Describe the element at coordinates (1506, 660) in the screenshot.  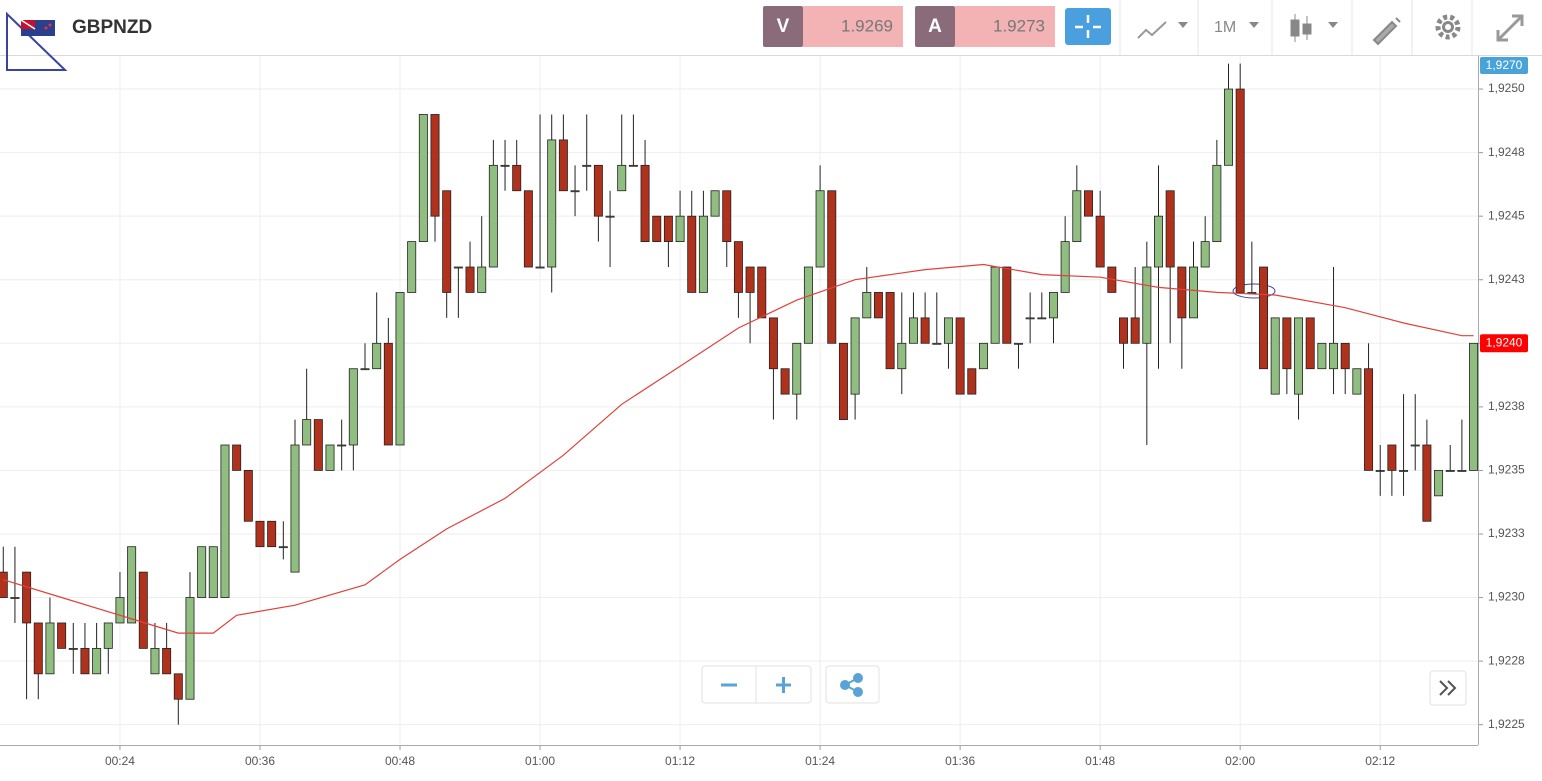
I see `y-tick-label: 1,9228` at that location.